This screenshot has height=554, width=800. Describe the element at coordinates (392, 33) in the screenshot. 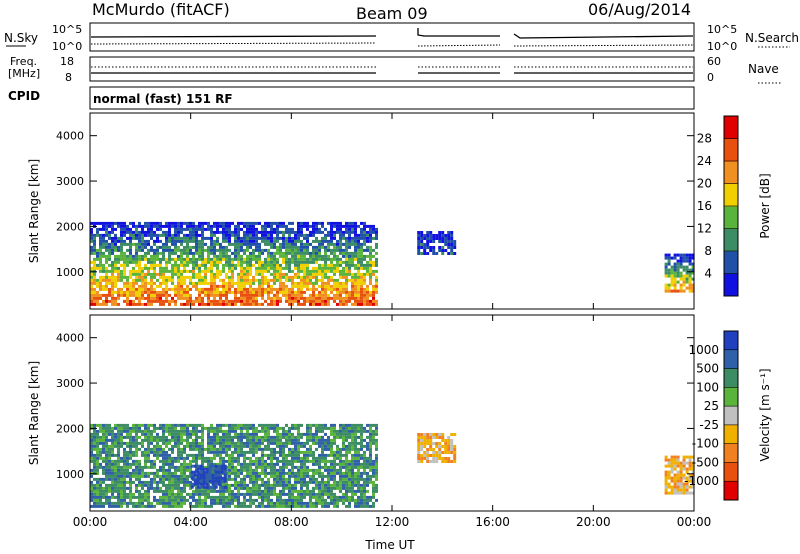

I see `noise-sky-trace` at that location.